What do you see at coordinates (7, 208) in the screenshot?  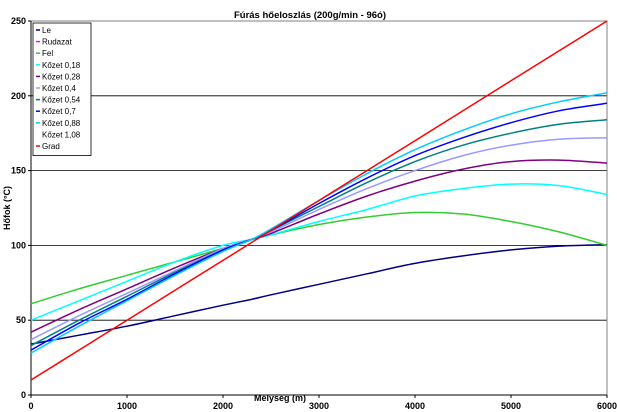 I see `y-axis-label: Hőfok (°C)` at bounding box center [7, 208].